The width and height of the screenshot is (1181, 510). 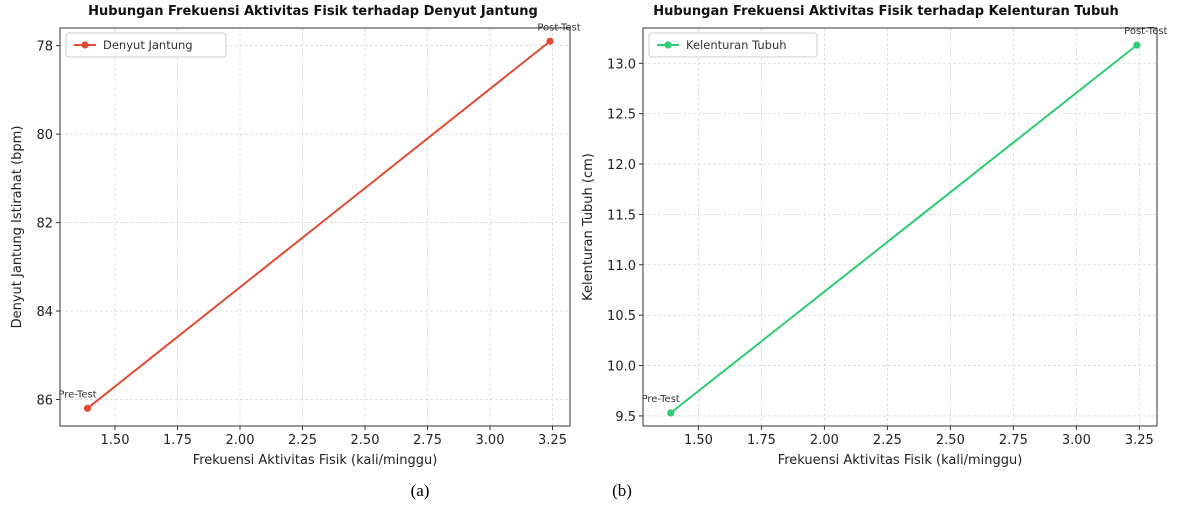 I want to click on figure-caption-a: (a), so click(x=420, y=490).